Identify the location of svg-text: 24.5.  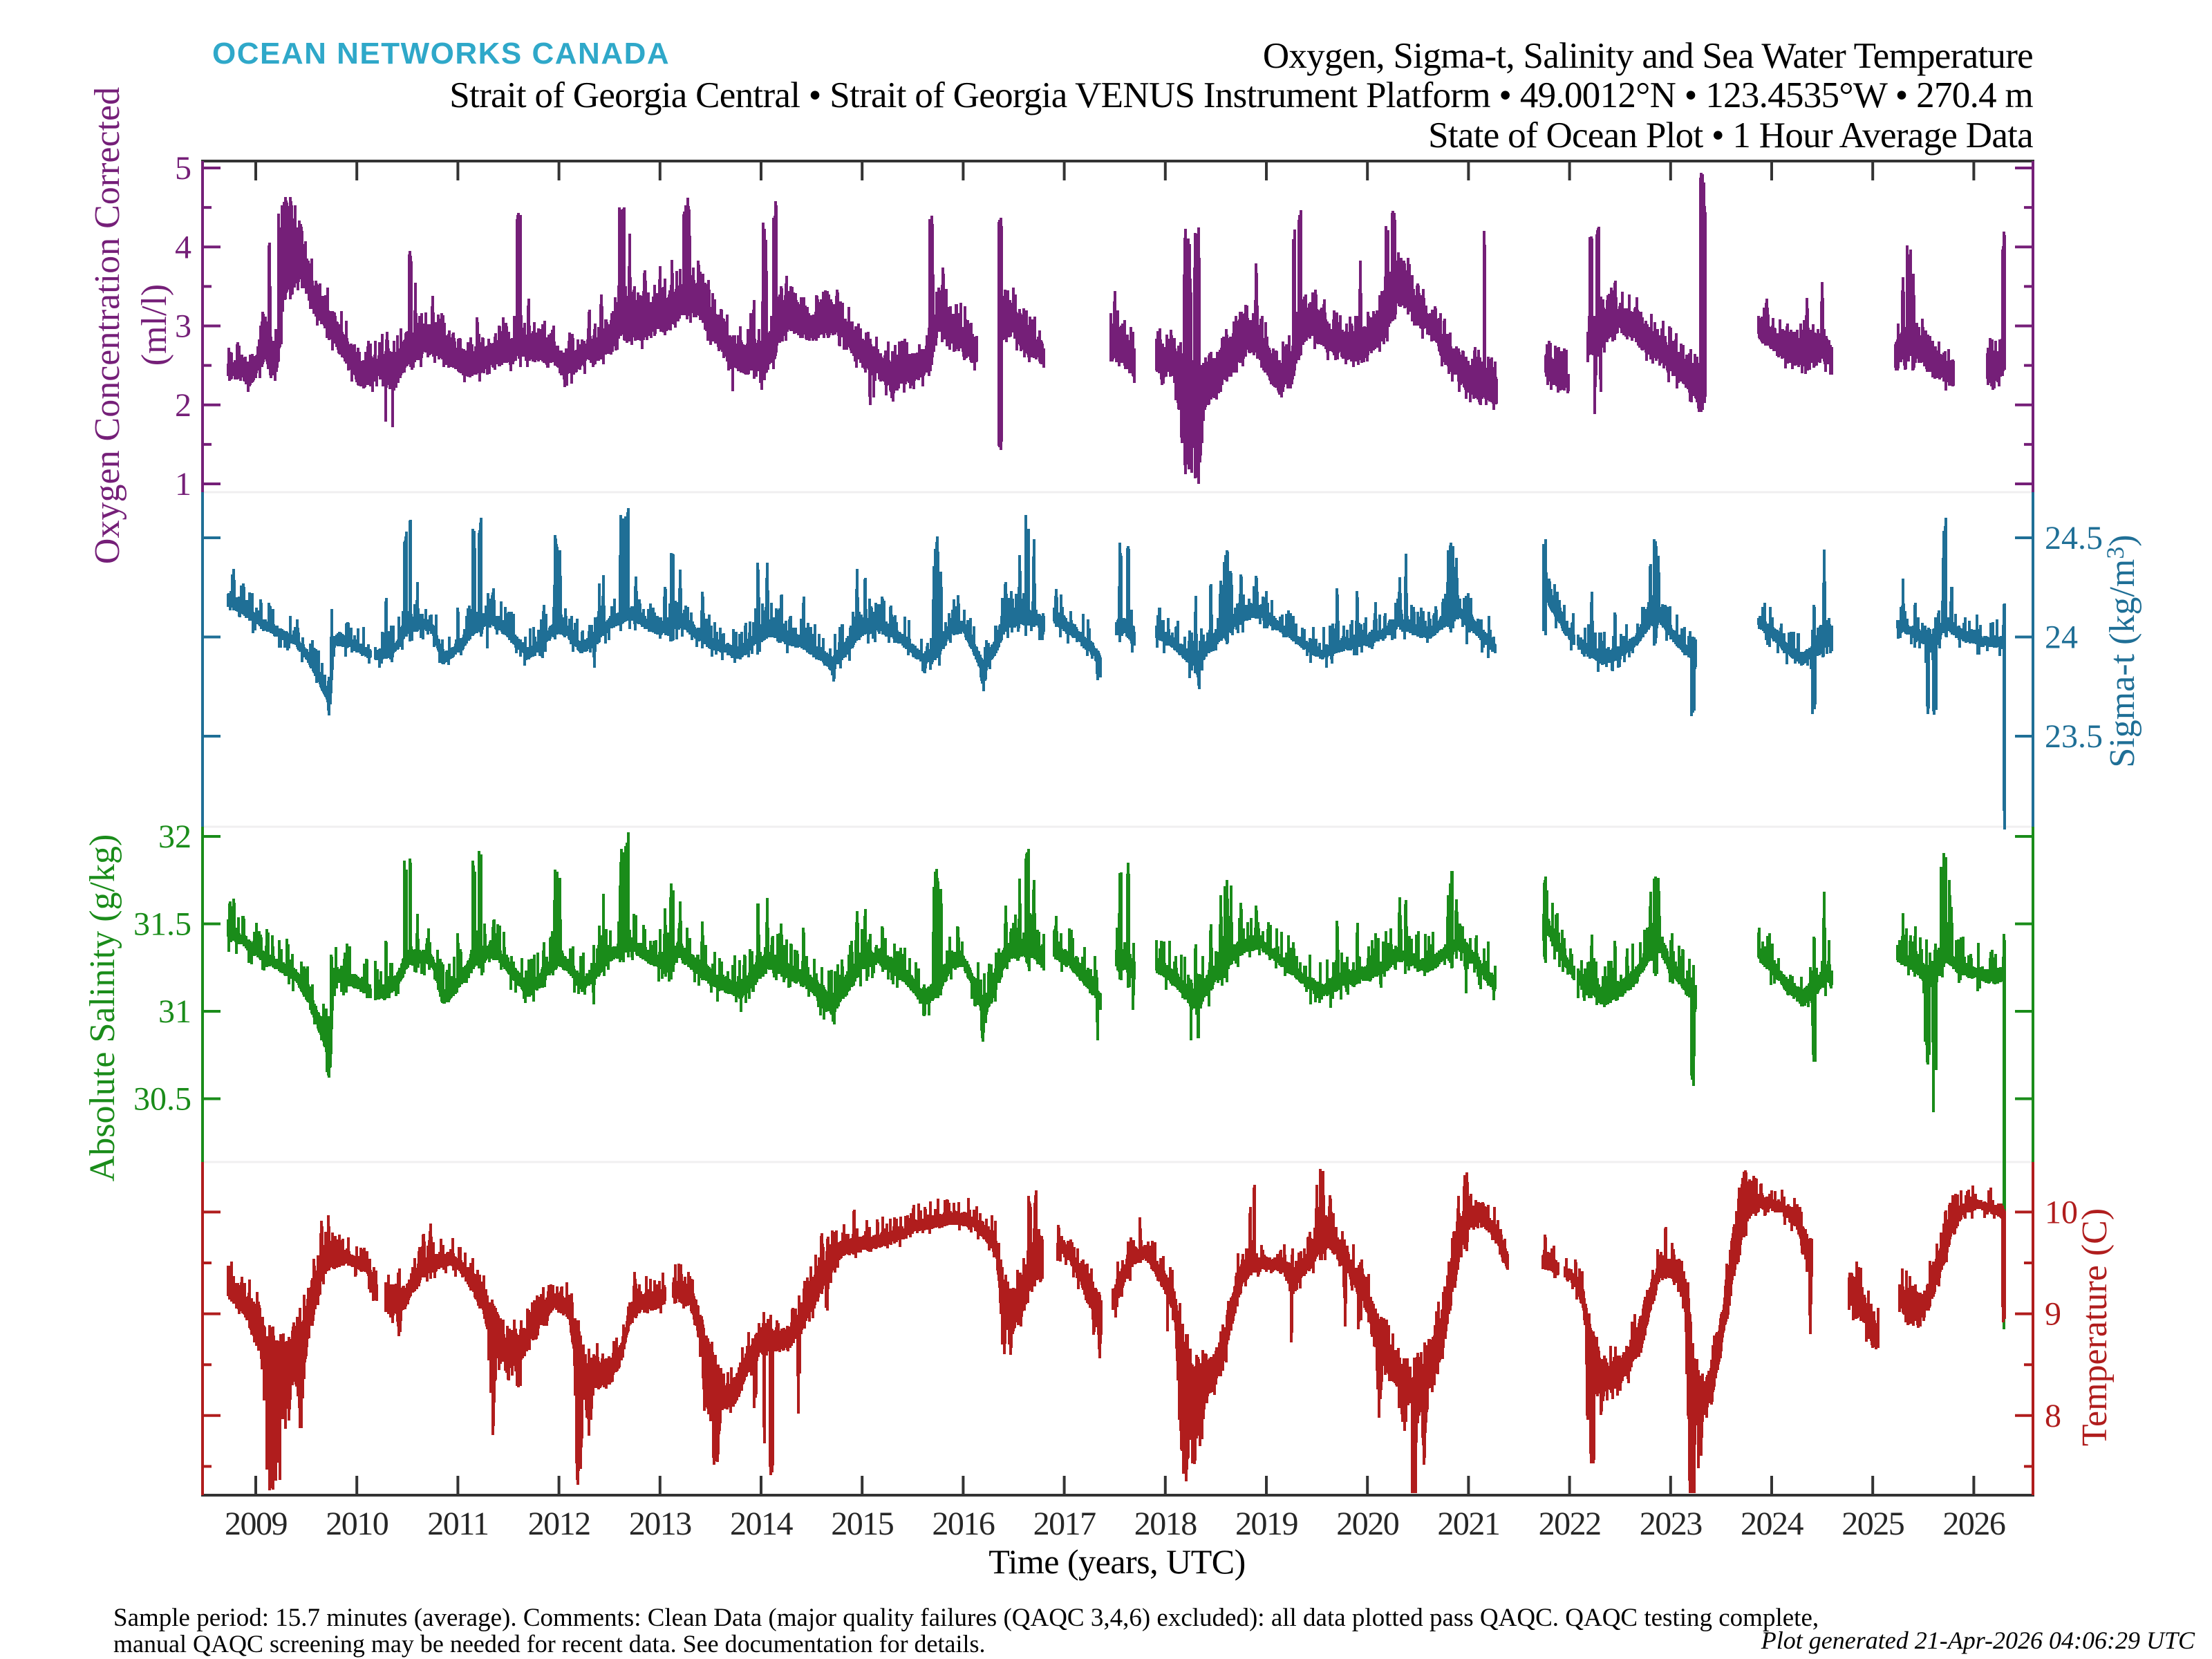
(2074, 538).